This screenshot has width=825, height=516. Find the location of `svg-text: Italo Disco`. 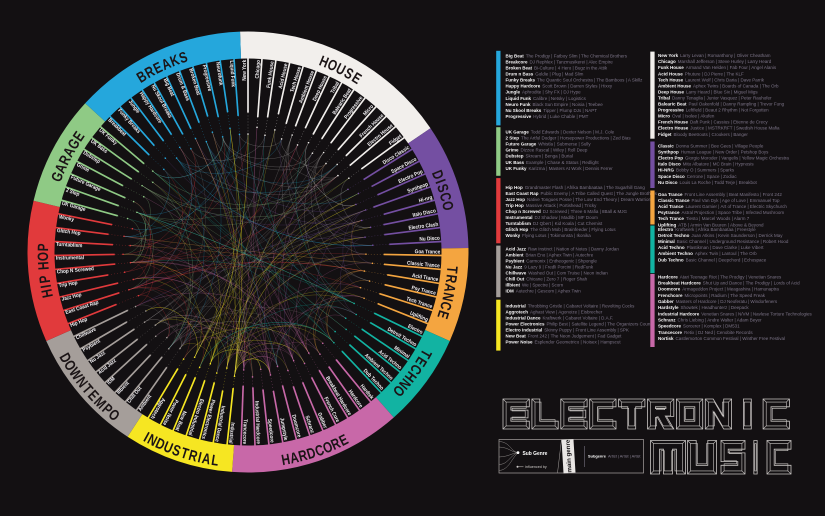

svg-text: Italo Disco is located at coordinates (424, 213).